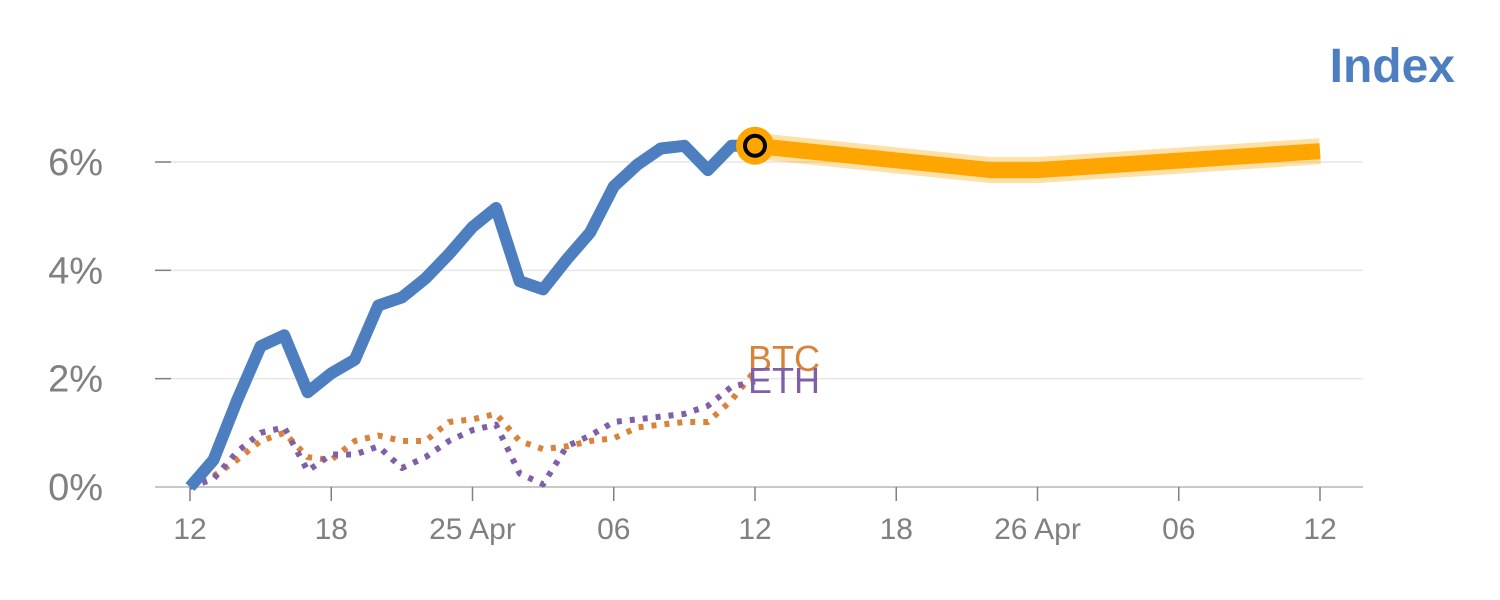  I want to click on forecast-line, so click(1037, 158).